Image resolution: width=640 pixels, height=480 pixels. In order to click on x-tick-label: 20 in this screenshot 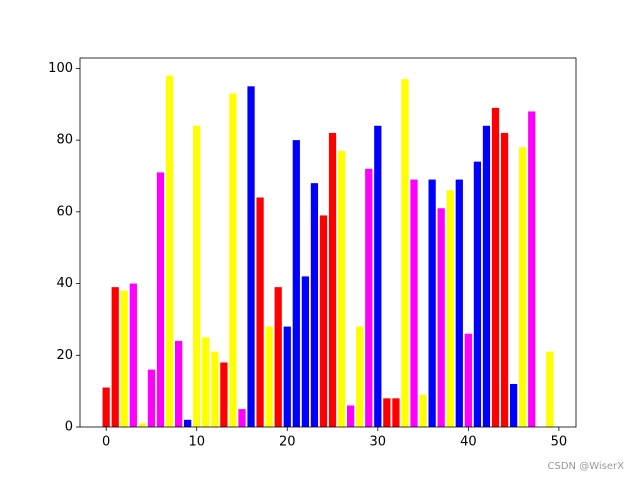, I will do `click(287, 442)`.